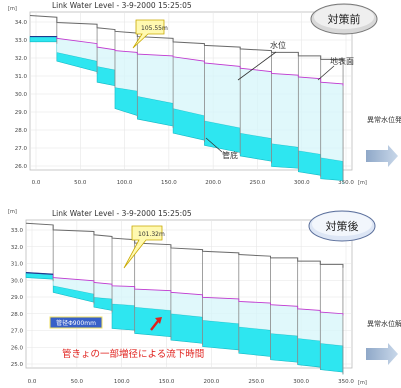 The image size is (401, 388). I want to click on y-tick-label: 25.0, so click(17, 365).